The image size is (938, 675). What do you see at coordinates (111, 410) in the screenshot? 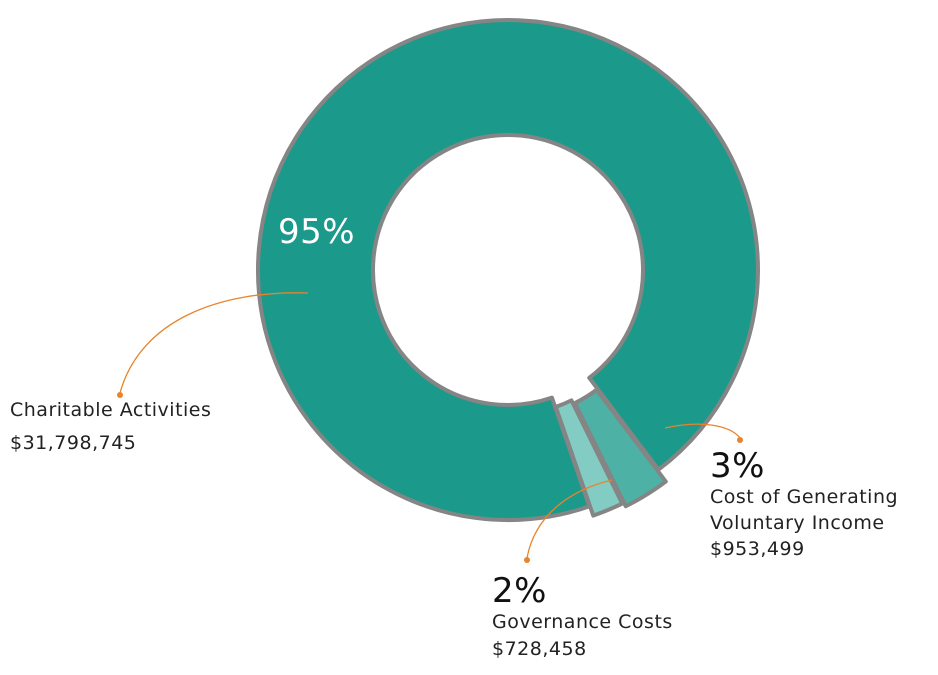
I see `category-label: Charitable Activities` at bounding box center [111, 410].